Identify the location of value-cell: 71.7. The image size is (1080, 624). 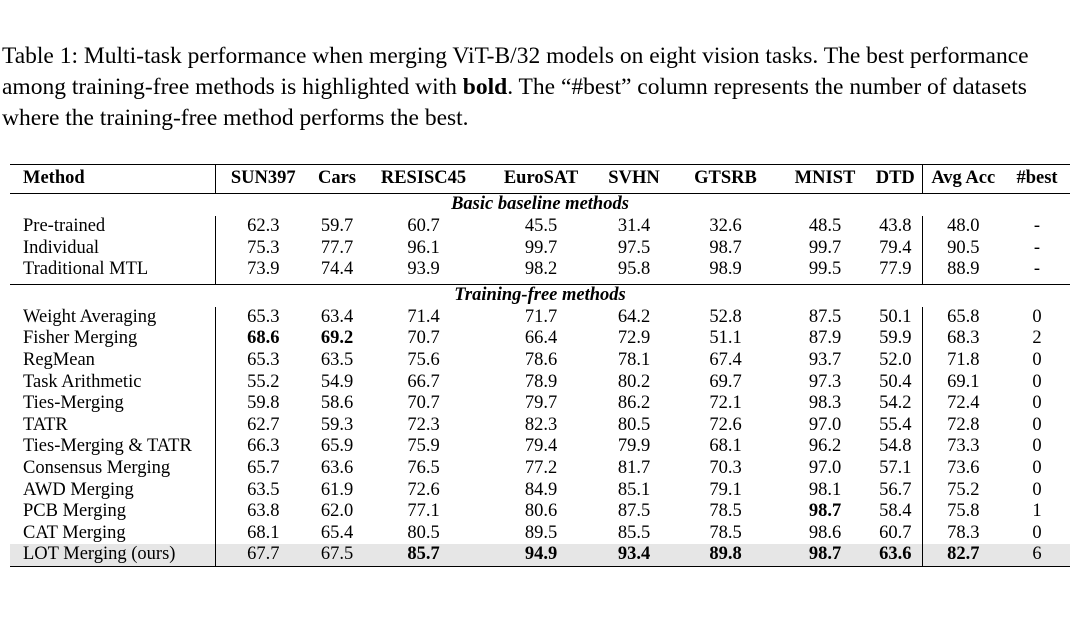
(541, 316).